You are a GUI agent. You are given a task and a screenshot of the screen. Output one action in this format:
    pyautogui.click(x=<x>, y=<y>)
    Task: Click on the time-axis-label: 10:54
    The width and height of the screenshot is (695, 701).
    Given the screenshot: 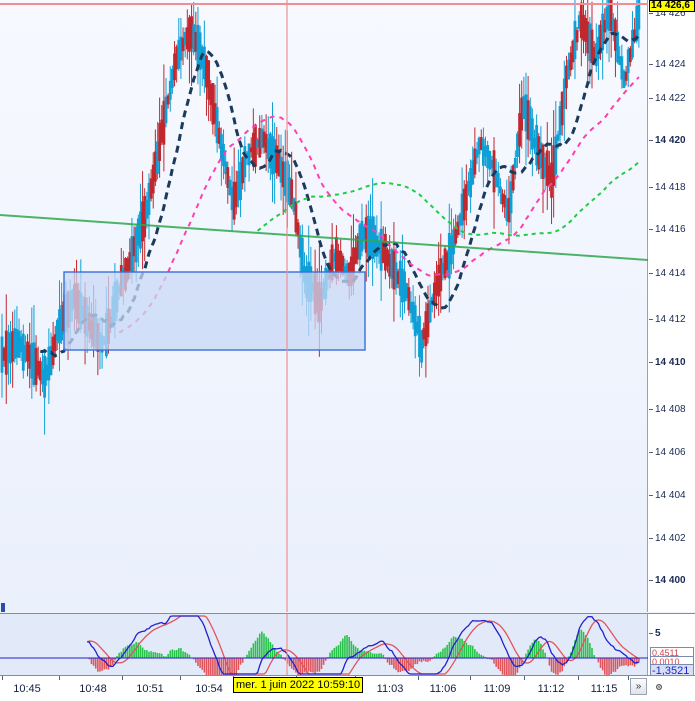 What is the action you would take?
    pyautogui.click(x=209, y=689)
    